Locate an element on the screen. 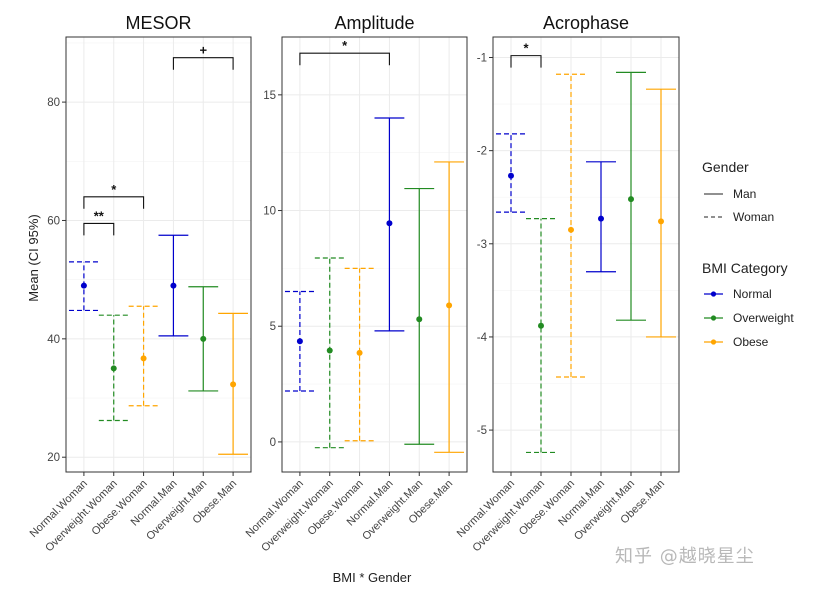  watermark: 知乎 @越晓星尘 is located at coordinates (685, 556).